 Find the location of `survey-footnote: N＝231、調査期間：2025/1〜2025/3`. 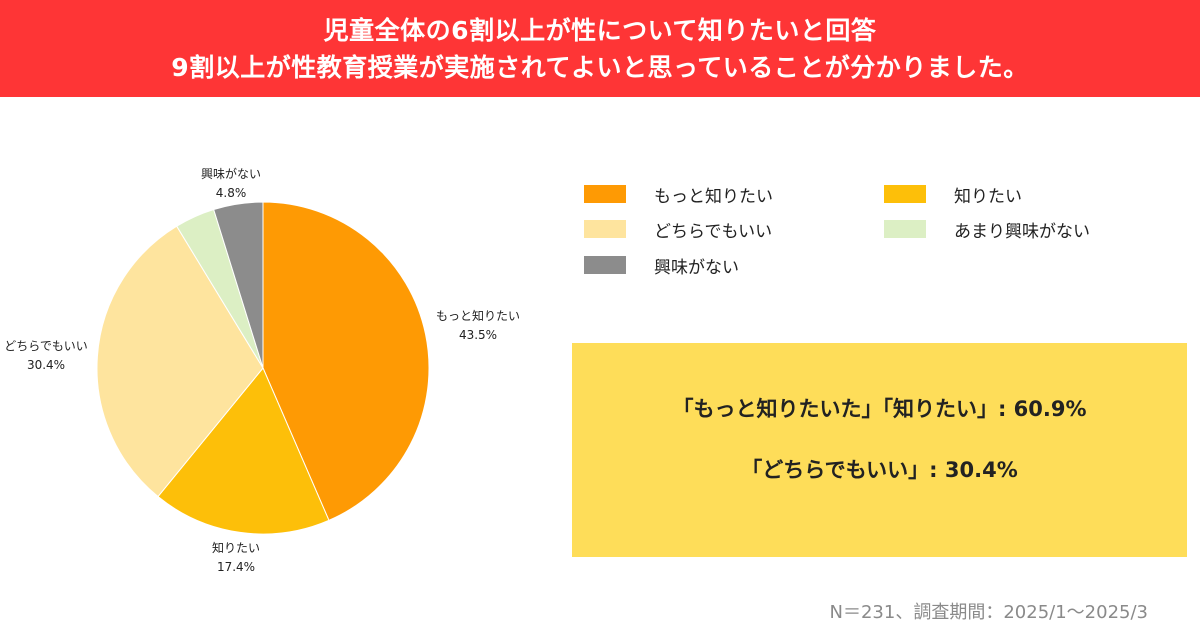

survey-footnote: N＝231、調査期間：2025/1〜2025/3 is located at coordinates (988, 612).